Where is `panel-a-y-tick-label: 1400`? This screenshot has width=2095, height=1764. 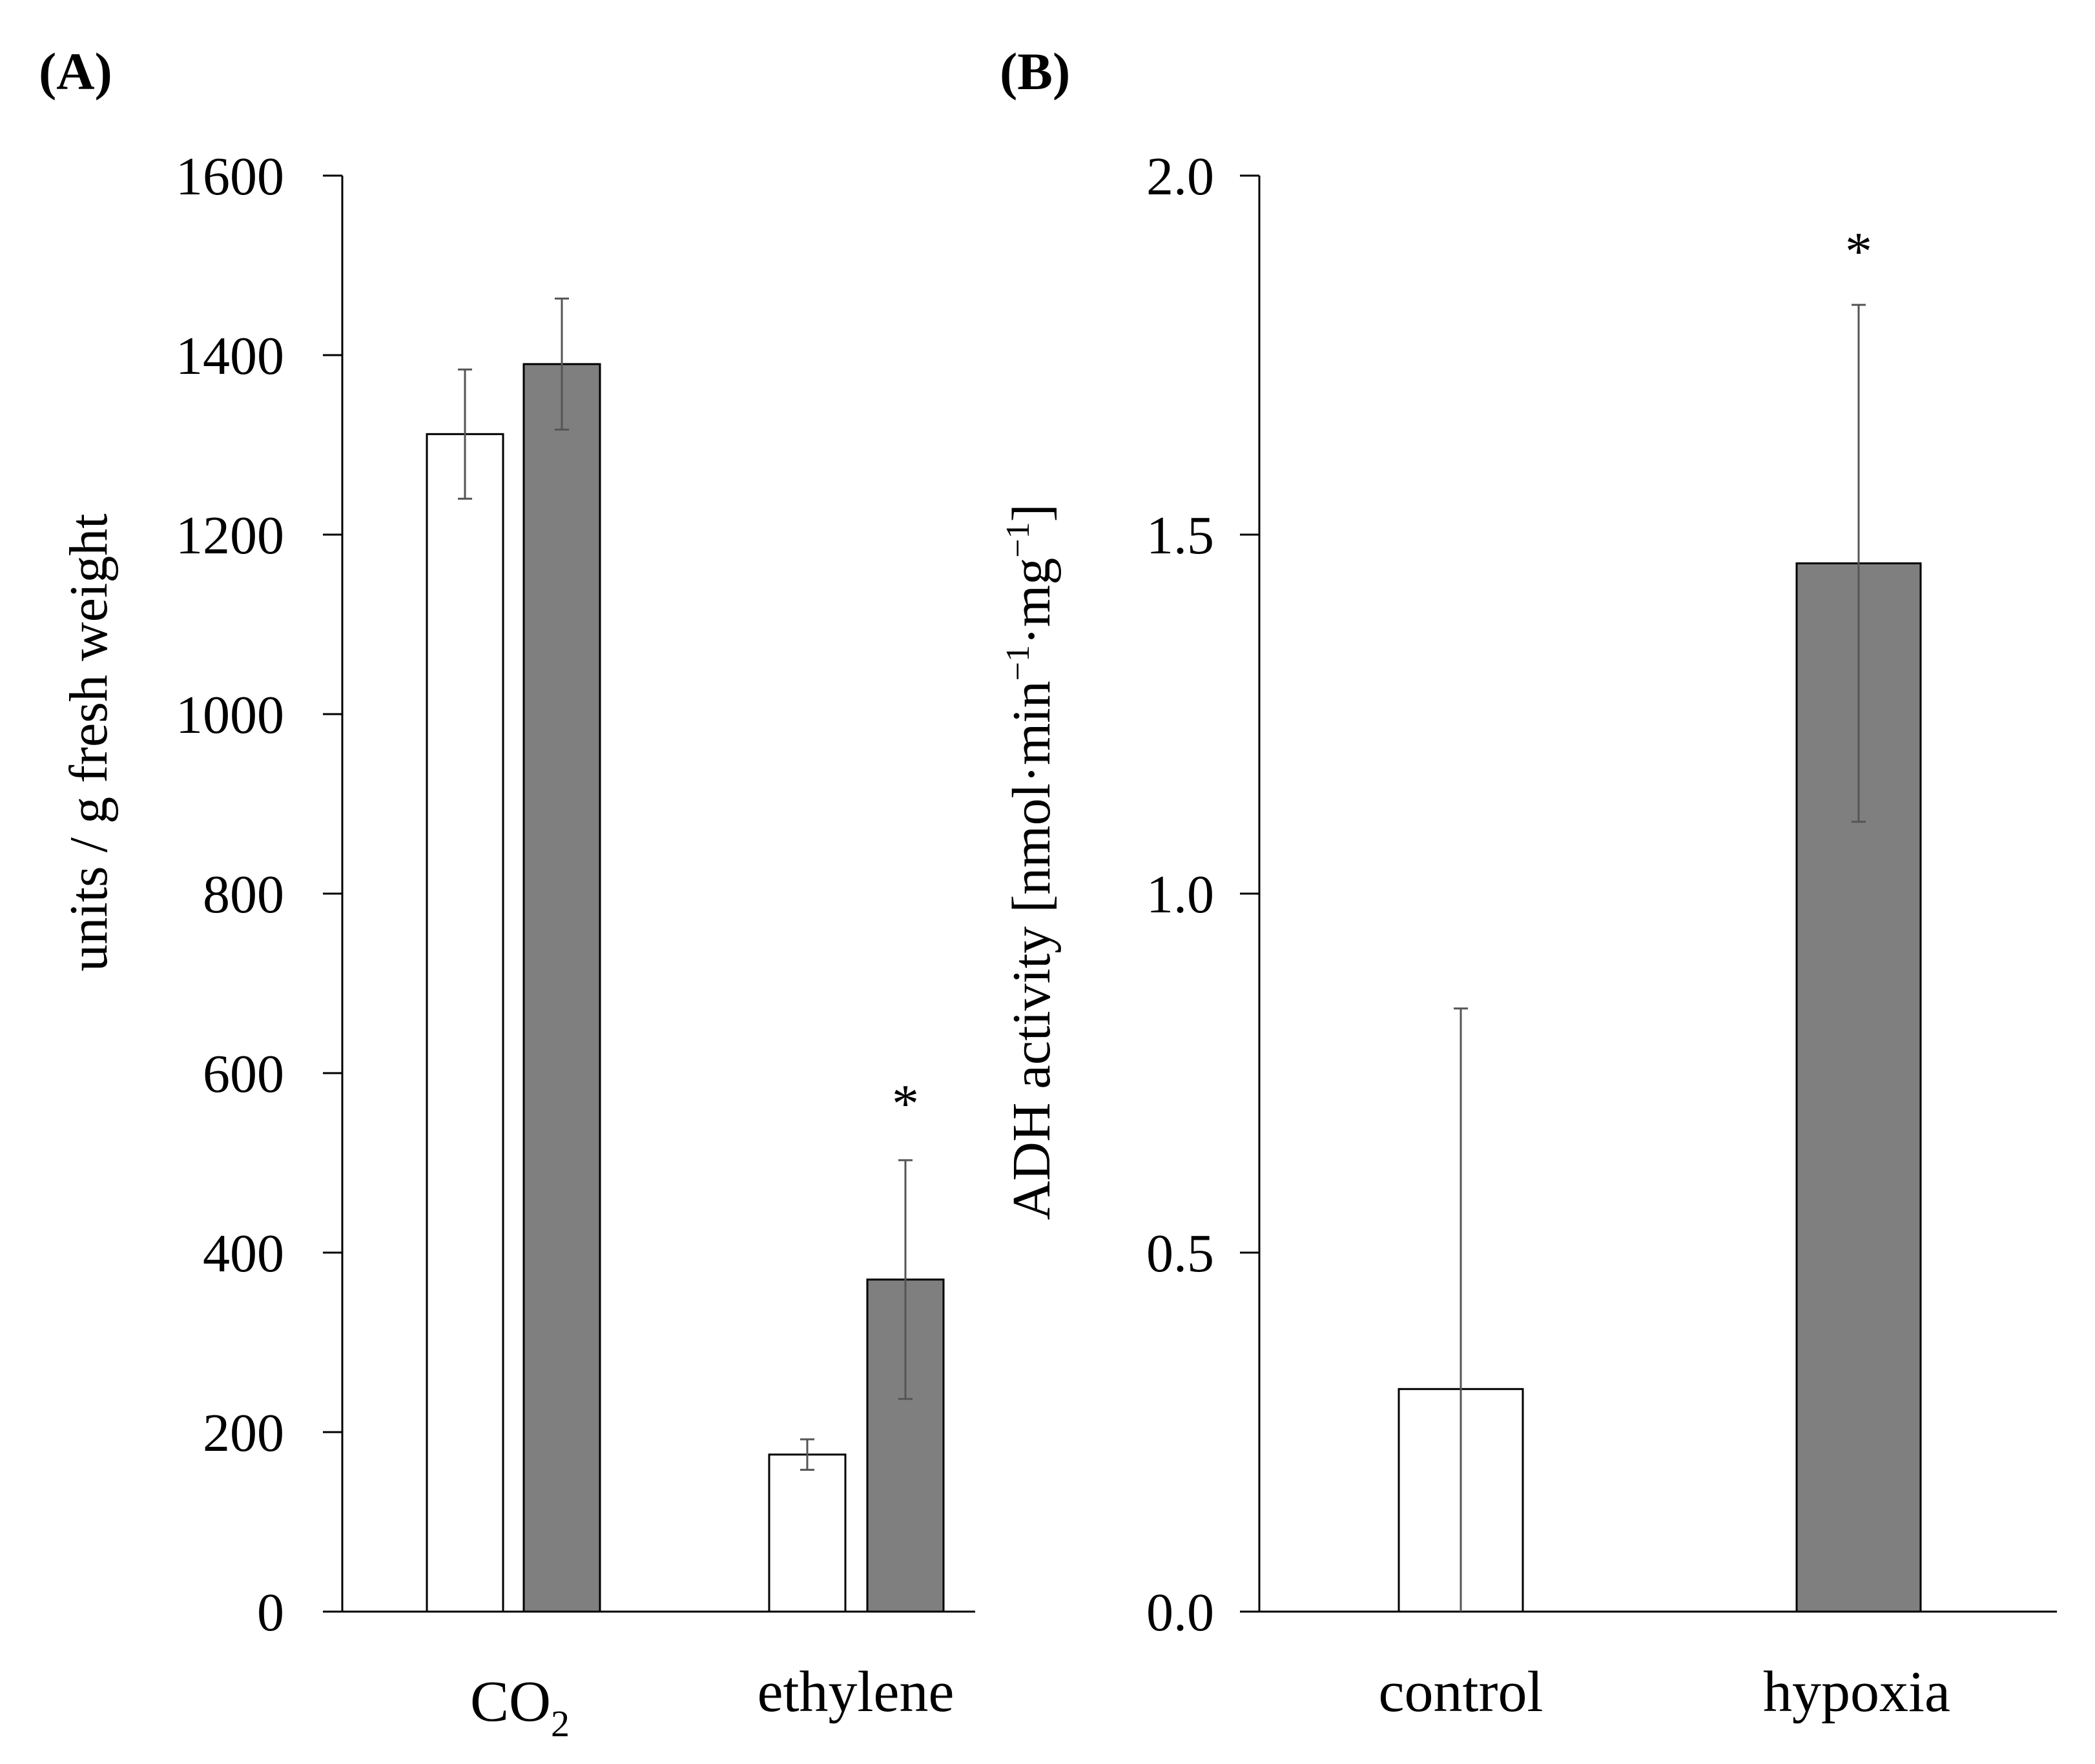
panel-a-y-tick-label: 1400 is located at coordinates (230, 356).